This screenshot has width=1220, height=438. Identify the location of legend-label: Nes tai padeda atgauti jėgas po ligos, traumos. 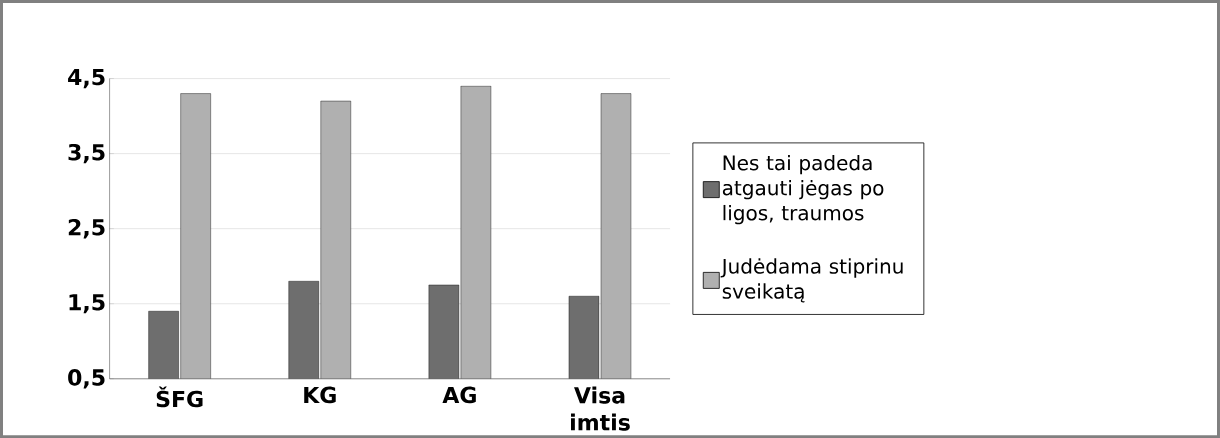
(803, 189).